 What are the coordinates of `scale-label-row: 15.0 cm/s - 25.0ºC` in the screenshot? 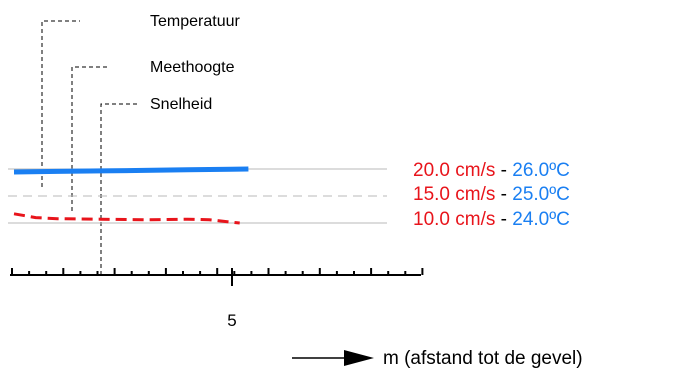 It's located at (491, 194).